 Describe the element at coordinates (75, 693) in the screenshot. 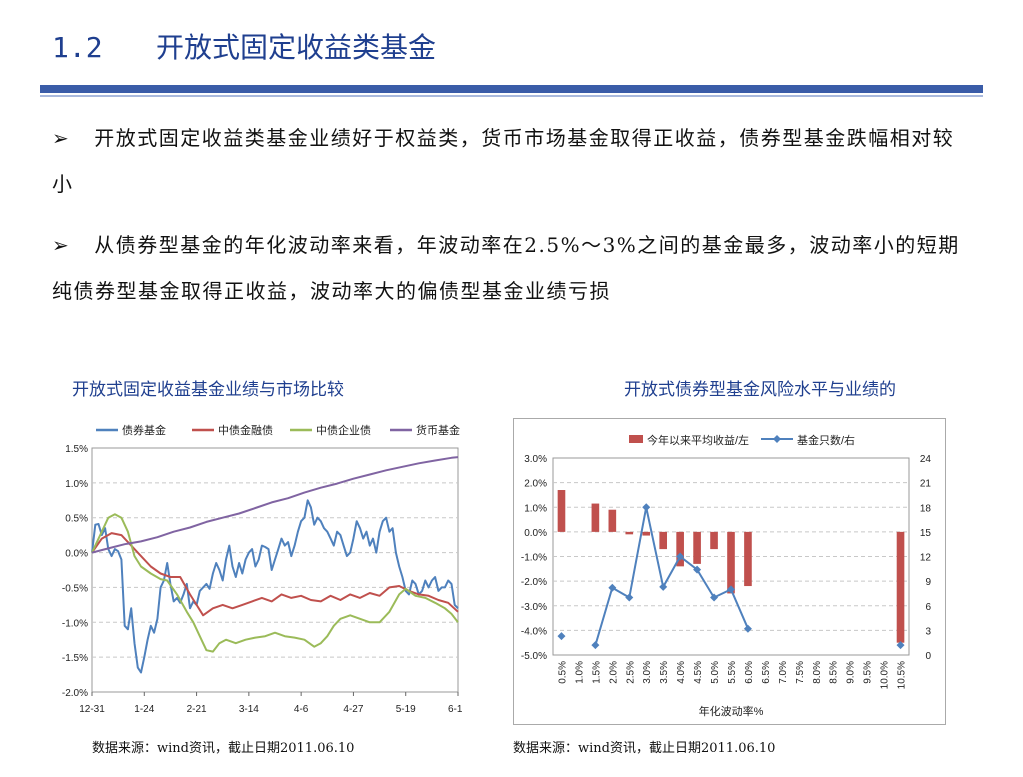

I see `y-tick-label: -2.0%` at that location.